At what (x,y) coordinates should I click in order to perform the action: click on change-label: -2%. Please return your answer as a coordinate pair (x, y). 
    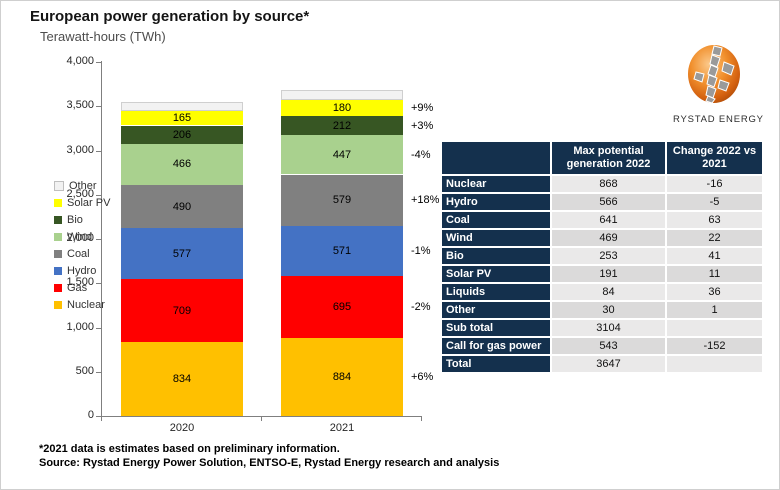
    Looking at the image, I should click on (421, 307).